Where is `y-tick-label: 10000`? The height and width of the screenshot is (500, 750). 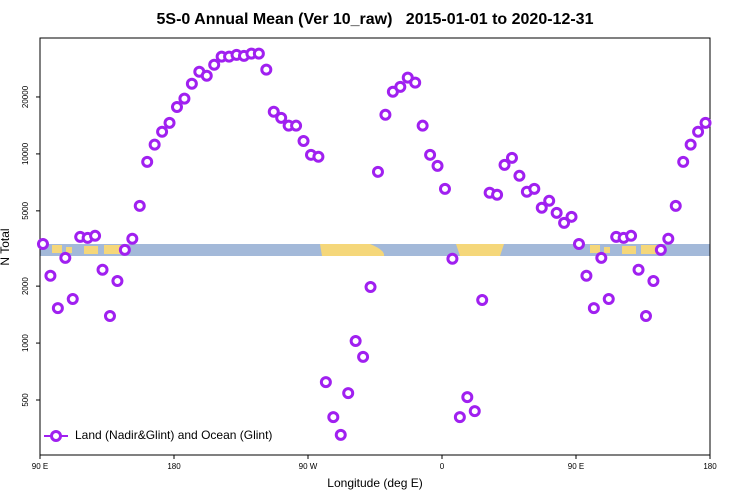
y-tick-label: 10000 is located at coordinates (25, 153).